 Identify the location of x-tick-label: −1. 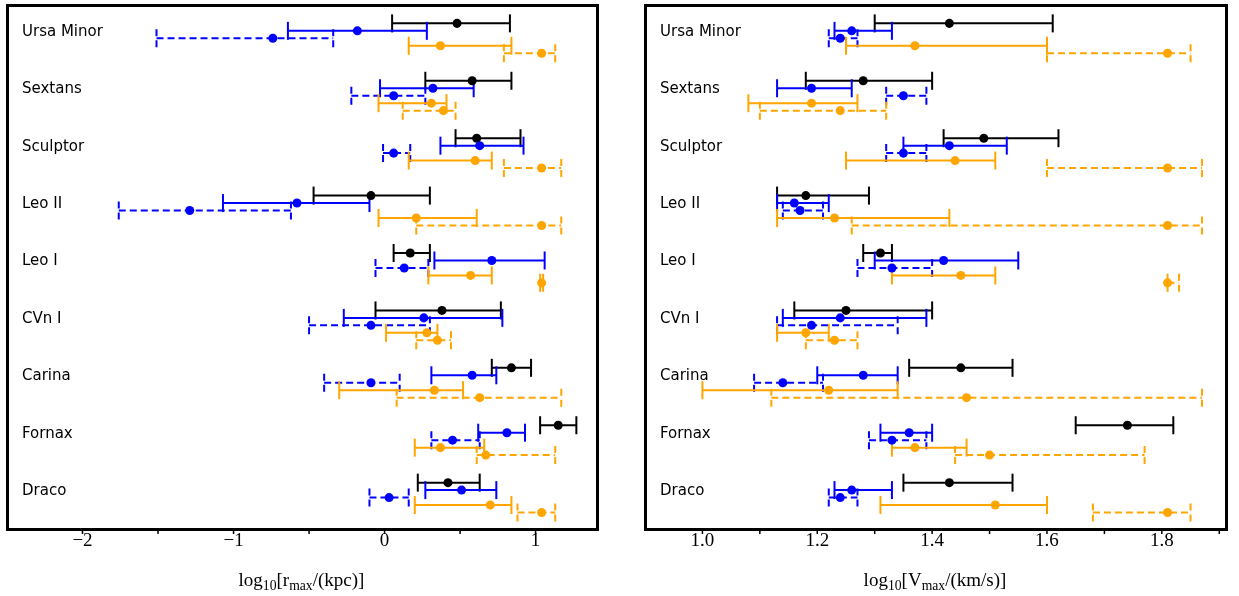
(233, 539).